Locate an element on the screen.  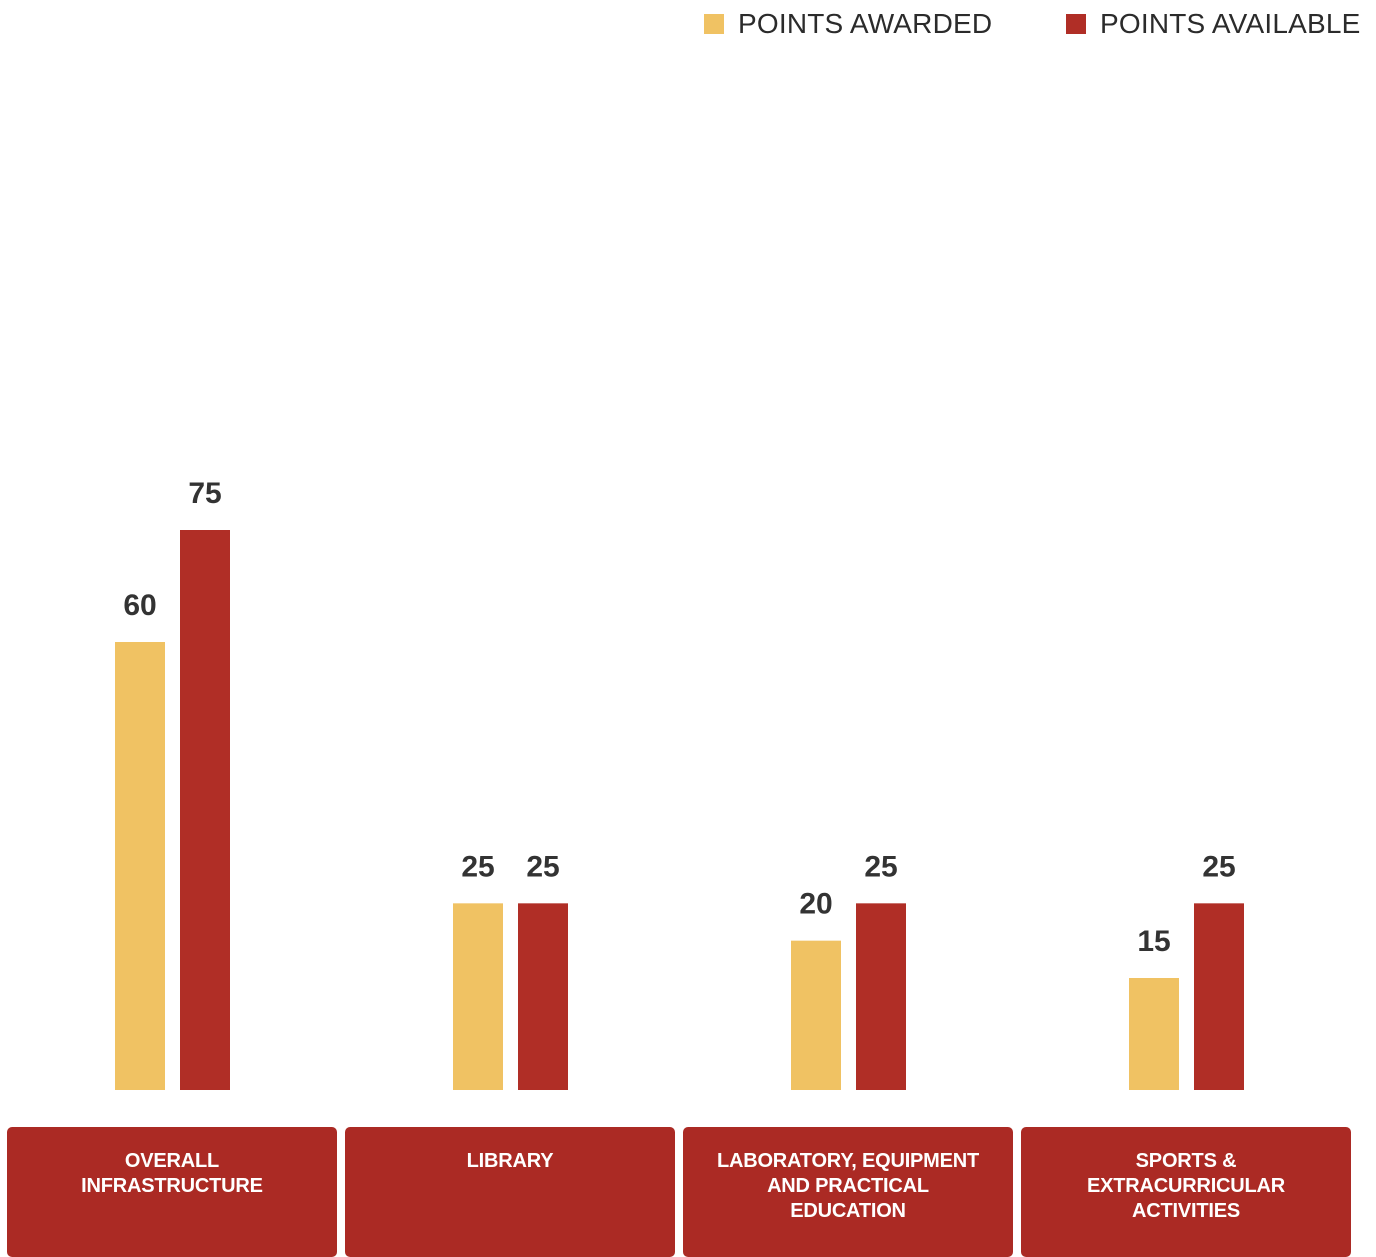
category-label: OVERALL INFRASTRUCTURE is located at coordinates (172, 1173).